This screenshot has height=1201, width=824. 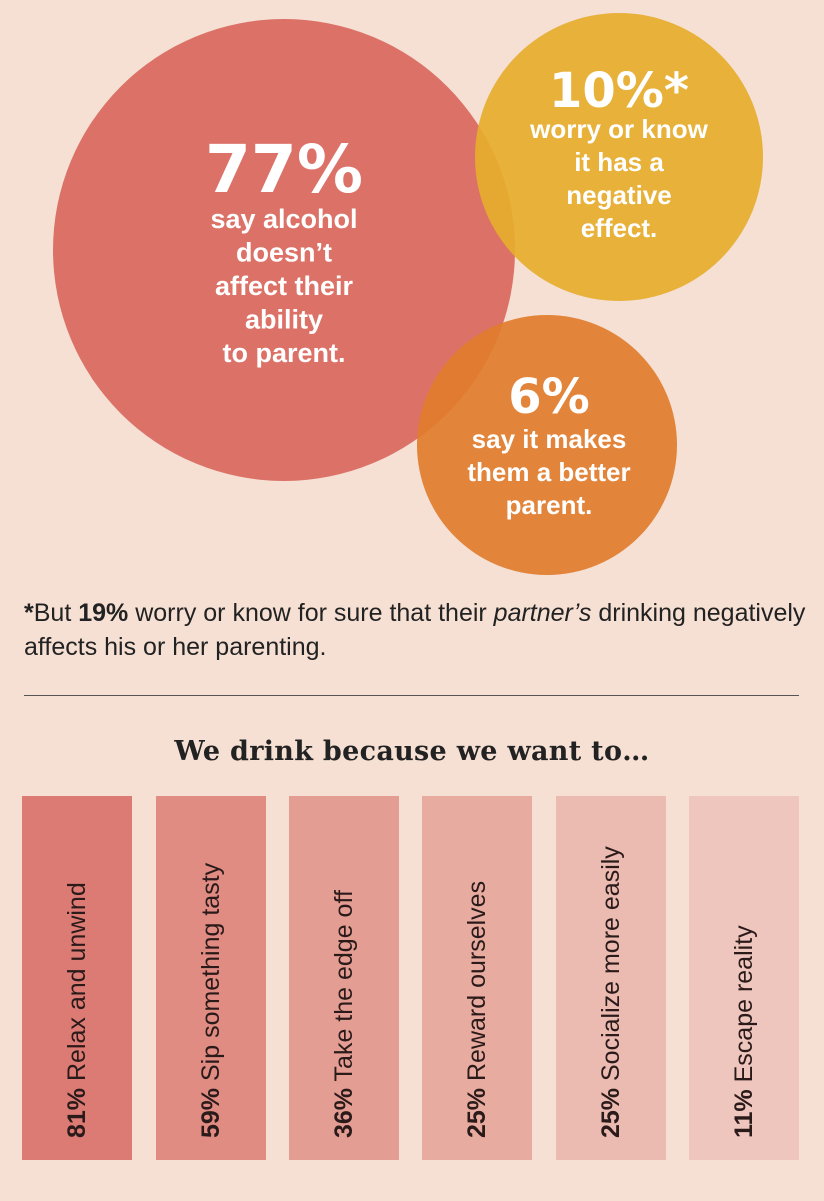 What do you see at coordinates (283, 219) in the screenshot?
I see `bubble-1-label-line: say alcohol` at bounding box center [283, 219].